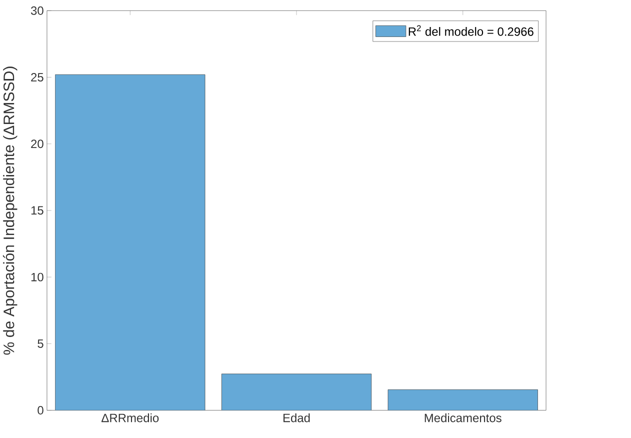 The height and width of the screenshot is (438, 631). What do you see at coordinates (471, 30) in the screenshot?
I see `legend-label: R$^{2}$ del modelo = 0.2966` at bounding box center [471, 30].